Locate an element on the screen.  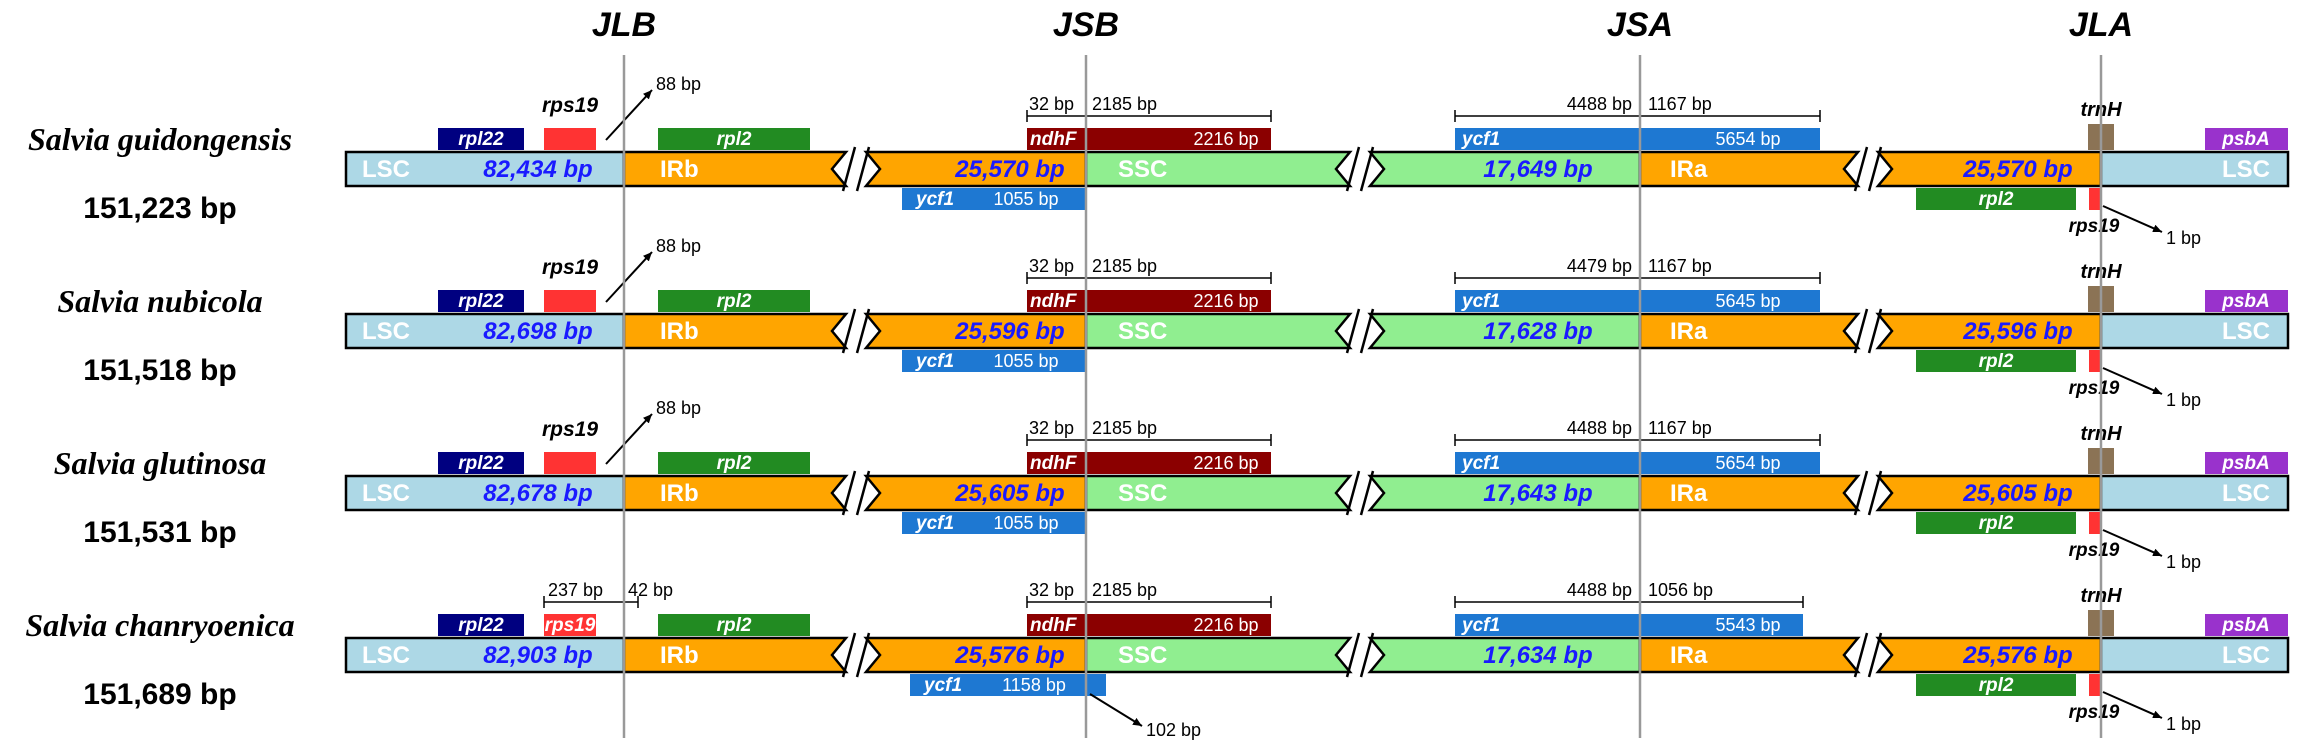
rps19-gene is located at coordinates (570, 139).